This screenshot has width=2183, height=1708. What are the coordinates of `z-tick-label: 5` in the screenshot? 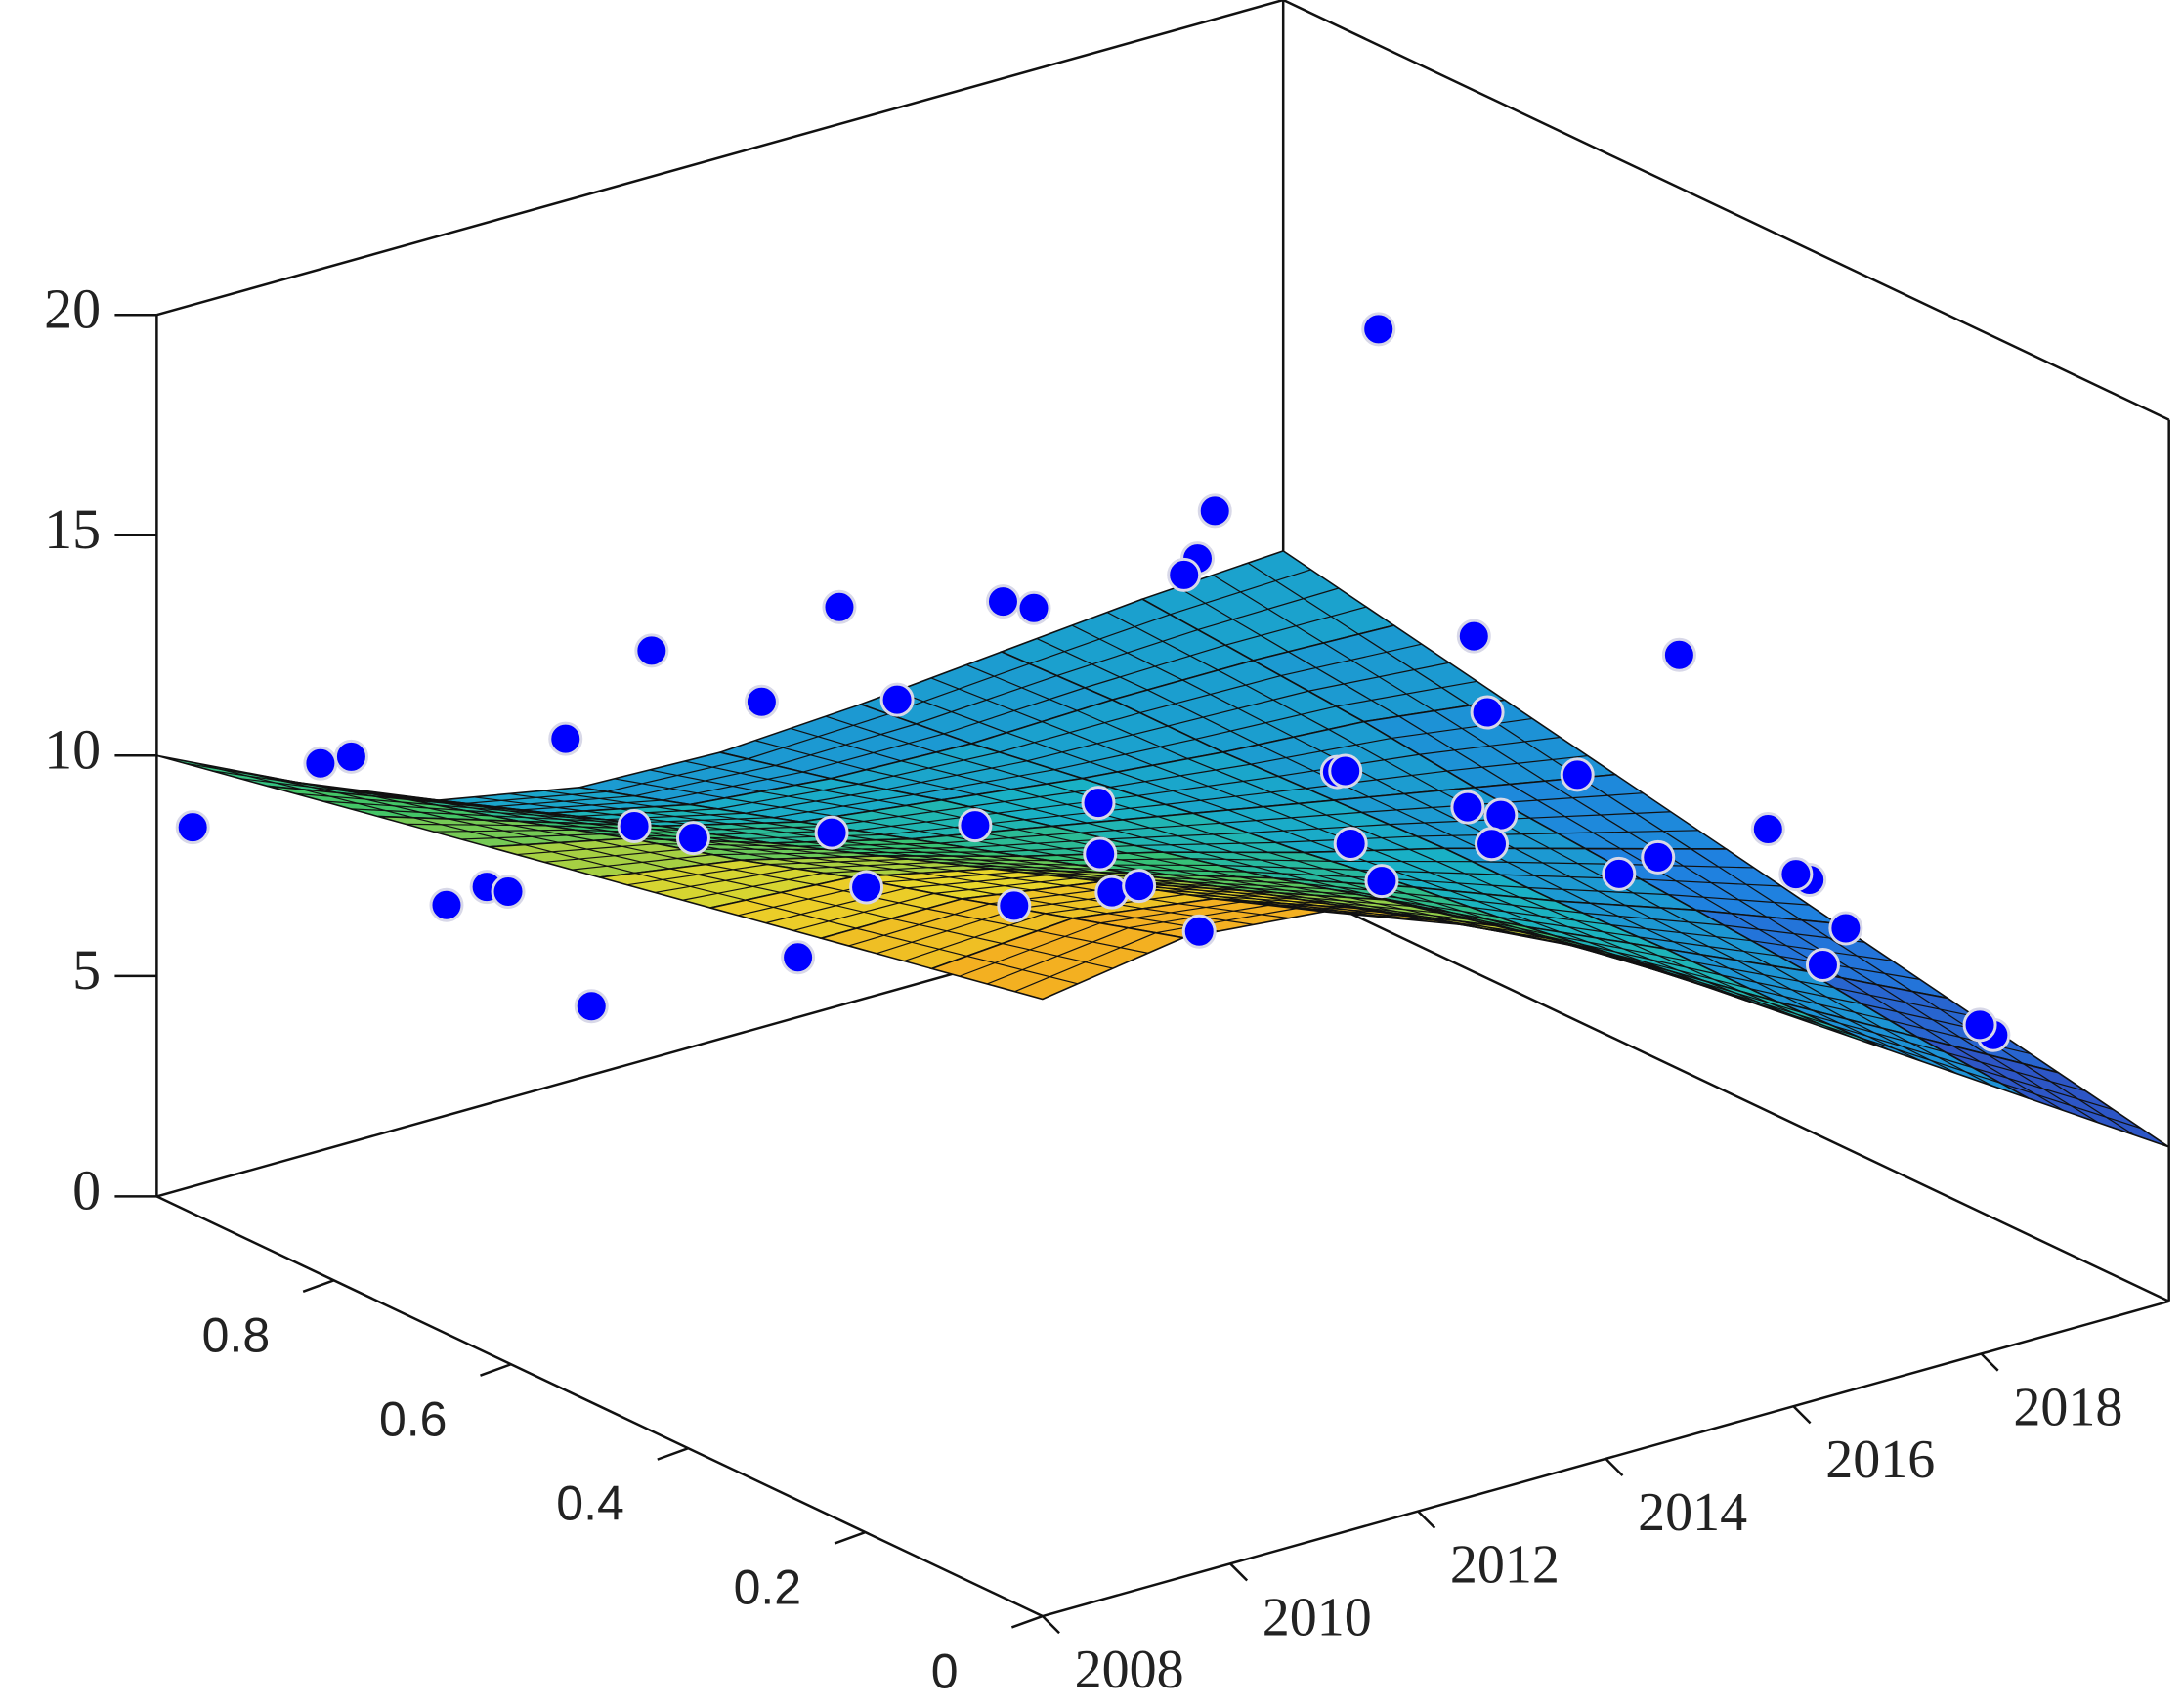 It's located at (86, 970).